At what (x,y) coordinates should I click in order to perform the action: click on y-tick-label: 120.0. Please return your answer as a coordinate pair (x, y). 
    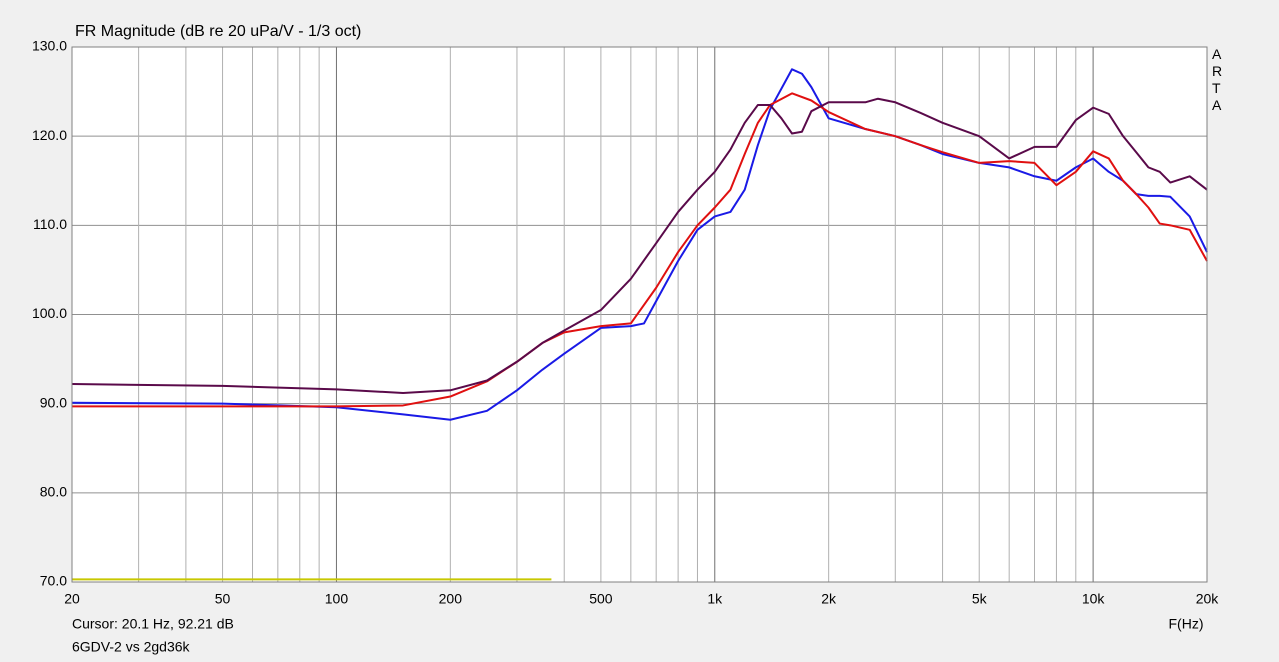
    Looking at the image, I should click on (49, 135).